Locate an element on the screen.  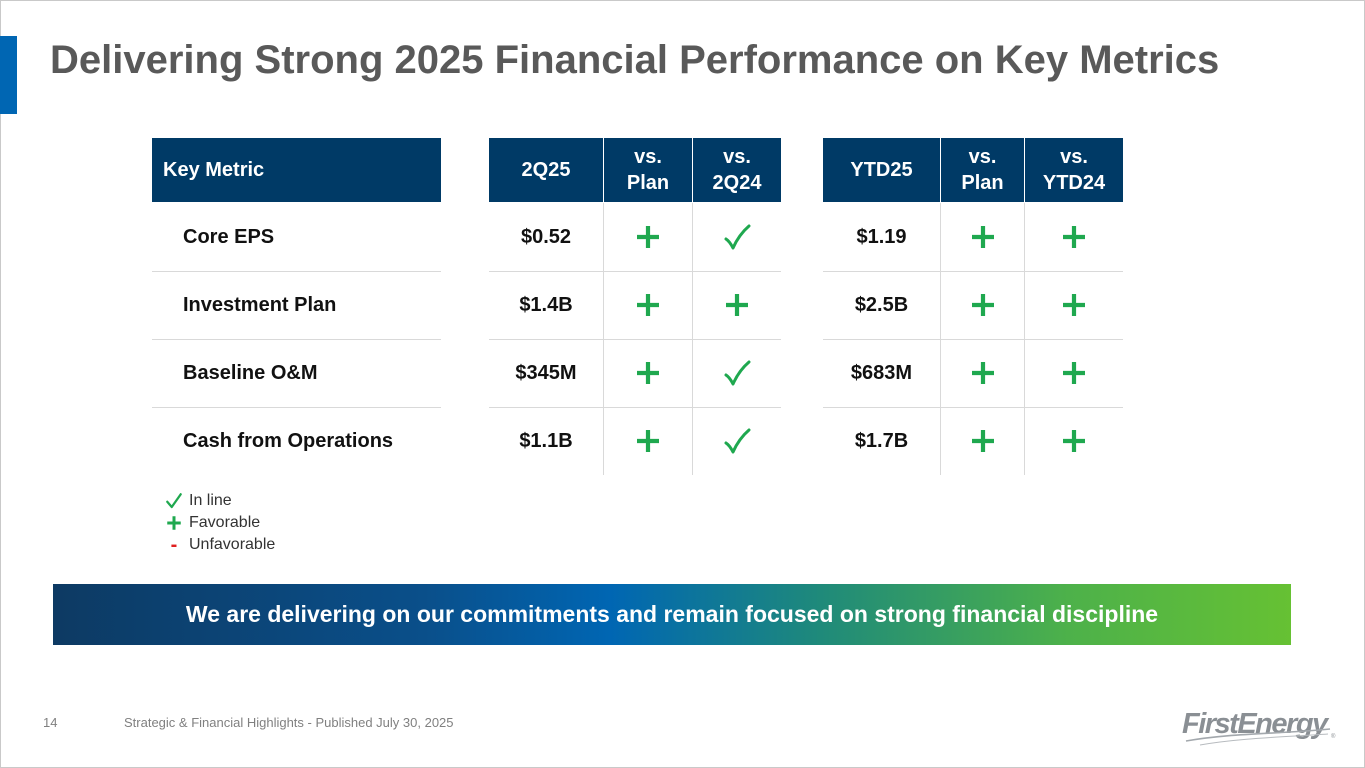
q-value: $1.4B is located at coordinates (546, 304).